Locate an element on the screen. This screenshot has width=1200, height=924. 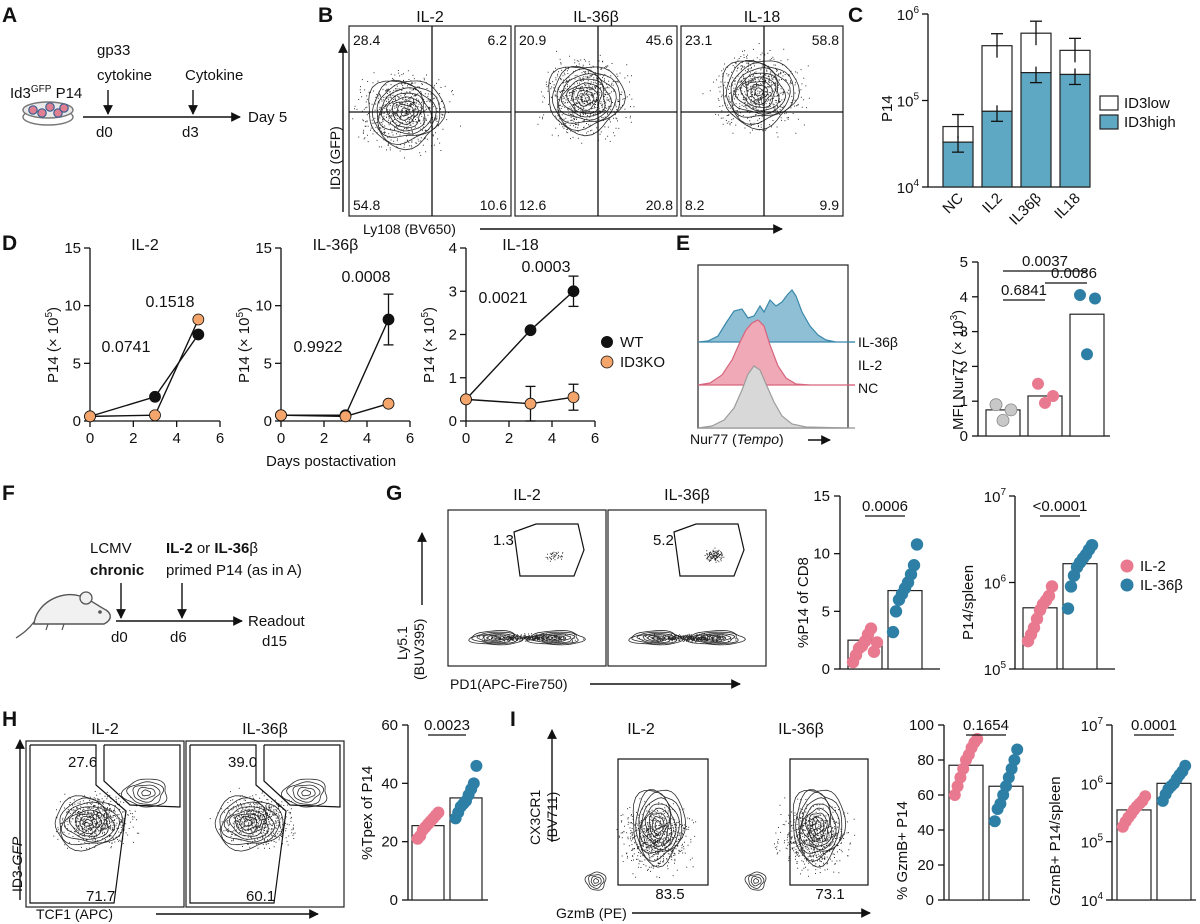
d-ytick-label: 5 is located at coordinates (268, 363).